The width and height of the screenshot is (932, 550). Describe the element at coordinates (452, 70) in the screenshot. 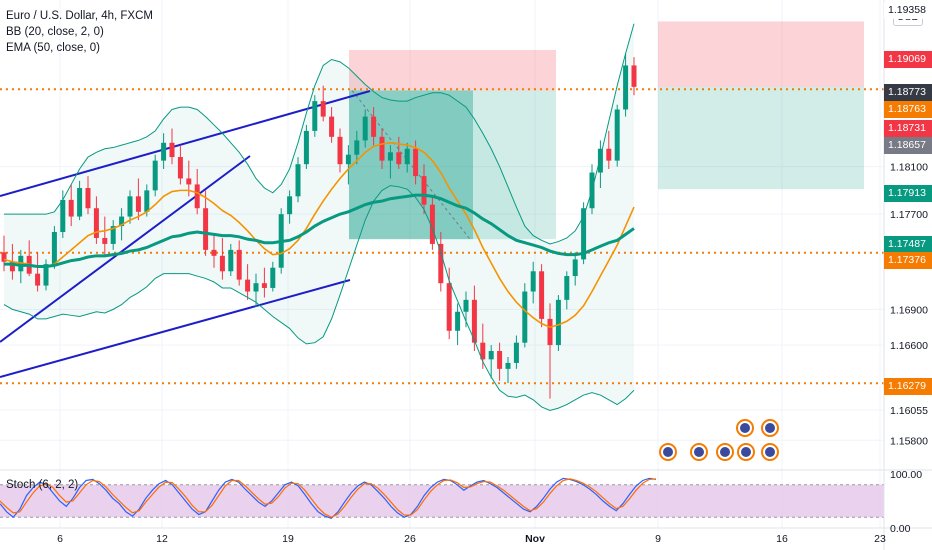

I see `stop-zone` at that location.